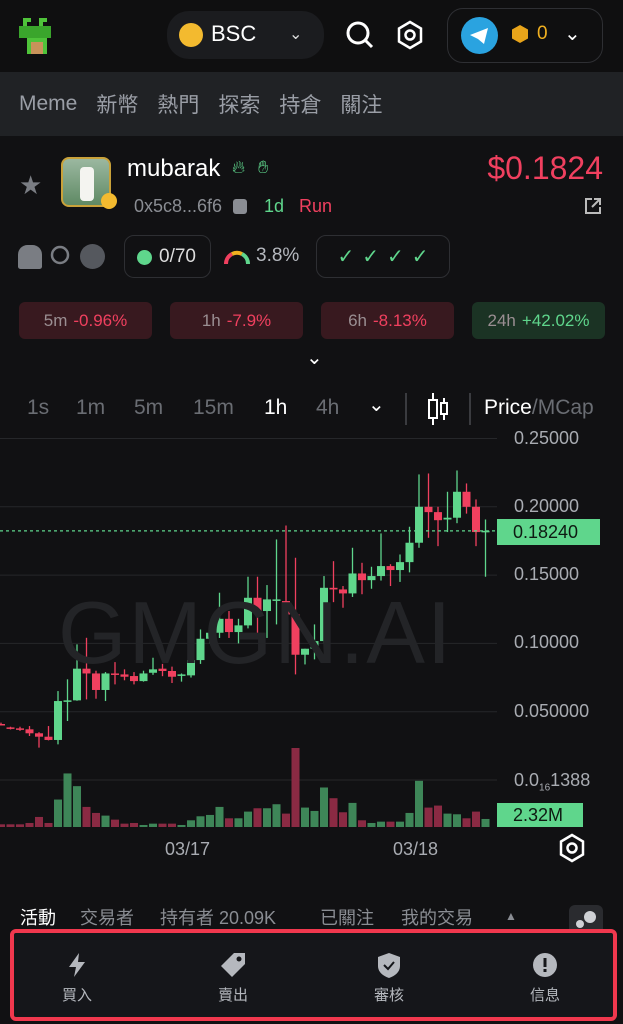 Image resolution: width=623 pixels, height=1024 pixels. What do you see at coordinates (233, 978) in the screenshot?
I see `sell-button: 賣出` at bounding box center [233, 978].